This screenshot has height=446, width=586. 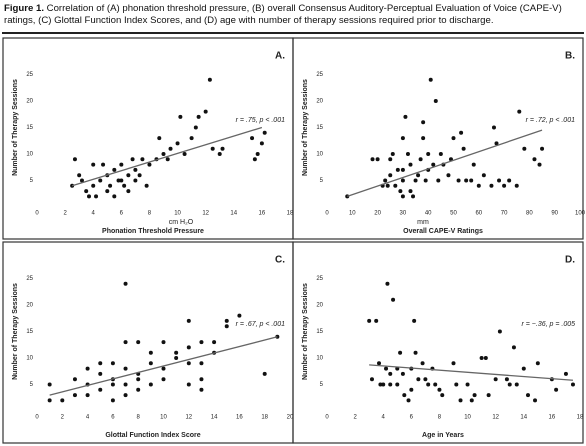 I want to click on x-tick-label: 40, so click(x=428, y=214).